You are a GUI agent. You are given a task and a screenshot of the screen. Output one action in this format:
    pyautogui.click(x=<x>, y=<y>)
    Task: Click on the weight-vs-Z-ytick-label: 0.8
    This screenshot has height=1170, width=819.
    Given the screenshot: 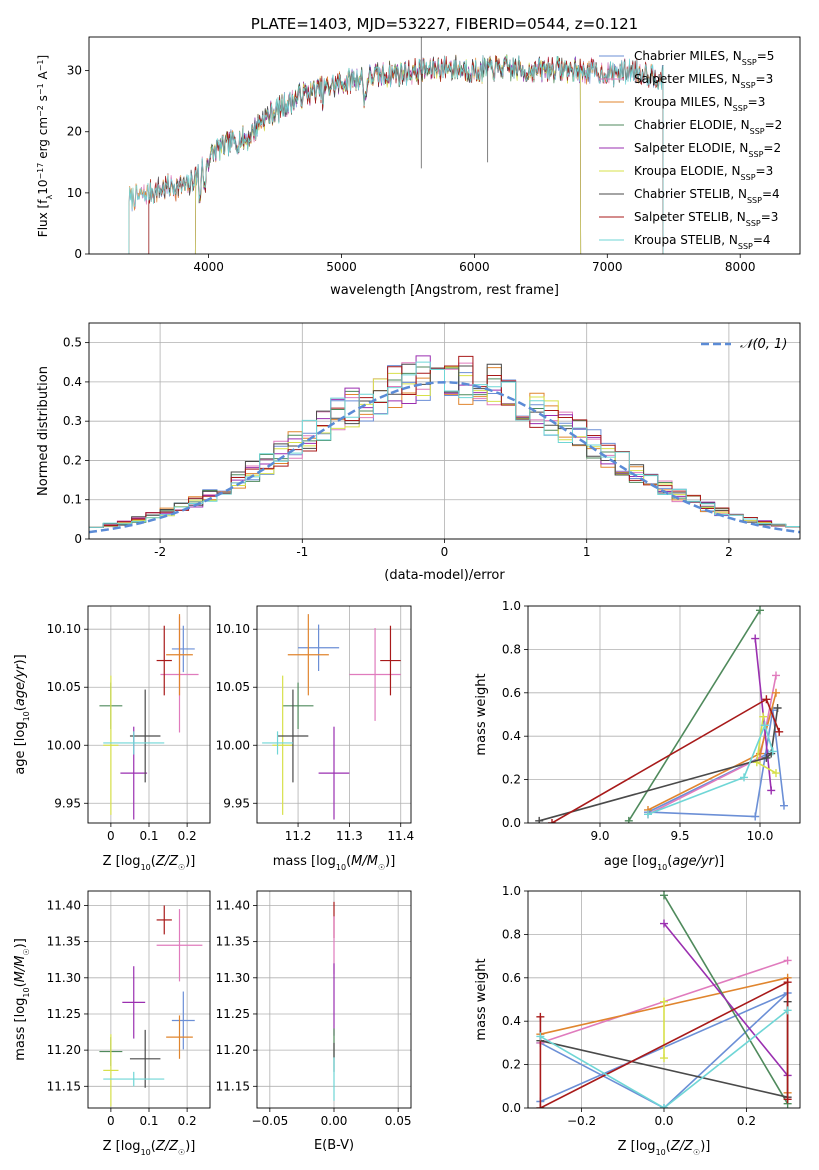 What is the action you would take?
    pyautogui.click(x=511, y=934)
    